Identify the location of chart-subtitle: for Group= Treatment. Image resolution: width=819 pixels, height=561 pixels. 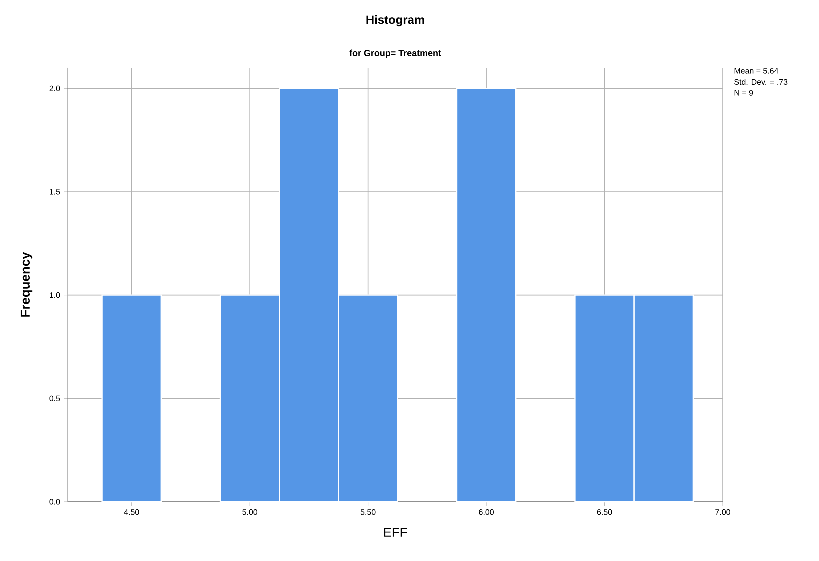
(396, 54).